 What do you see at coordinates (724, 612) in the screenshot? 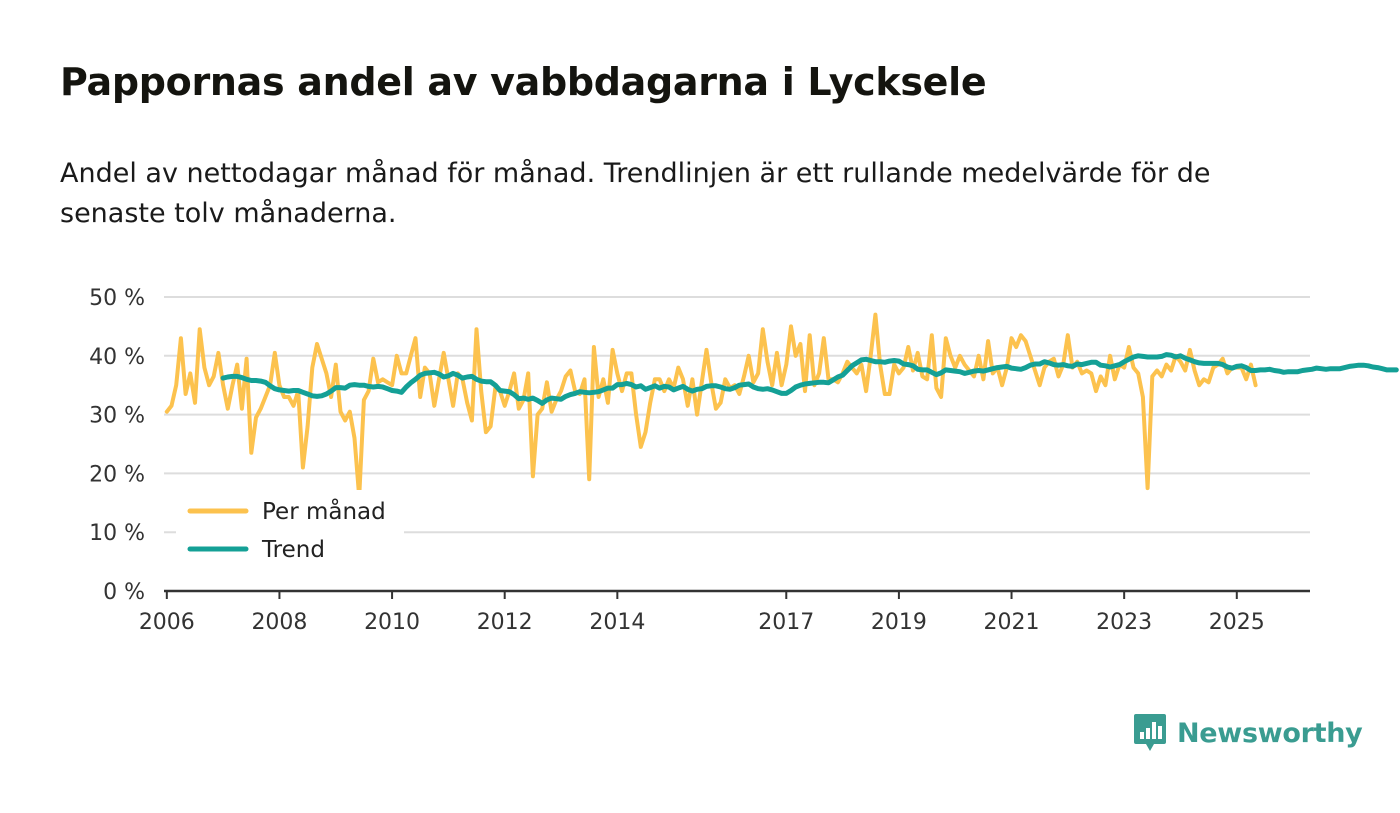
I see `x-axis: 2006 2008 2010 2012 2014 2017 2019 2021 2023 2025` at bounding box center [724, 612].